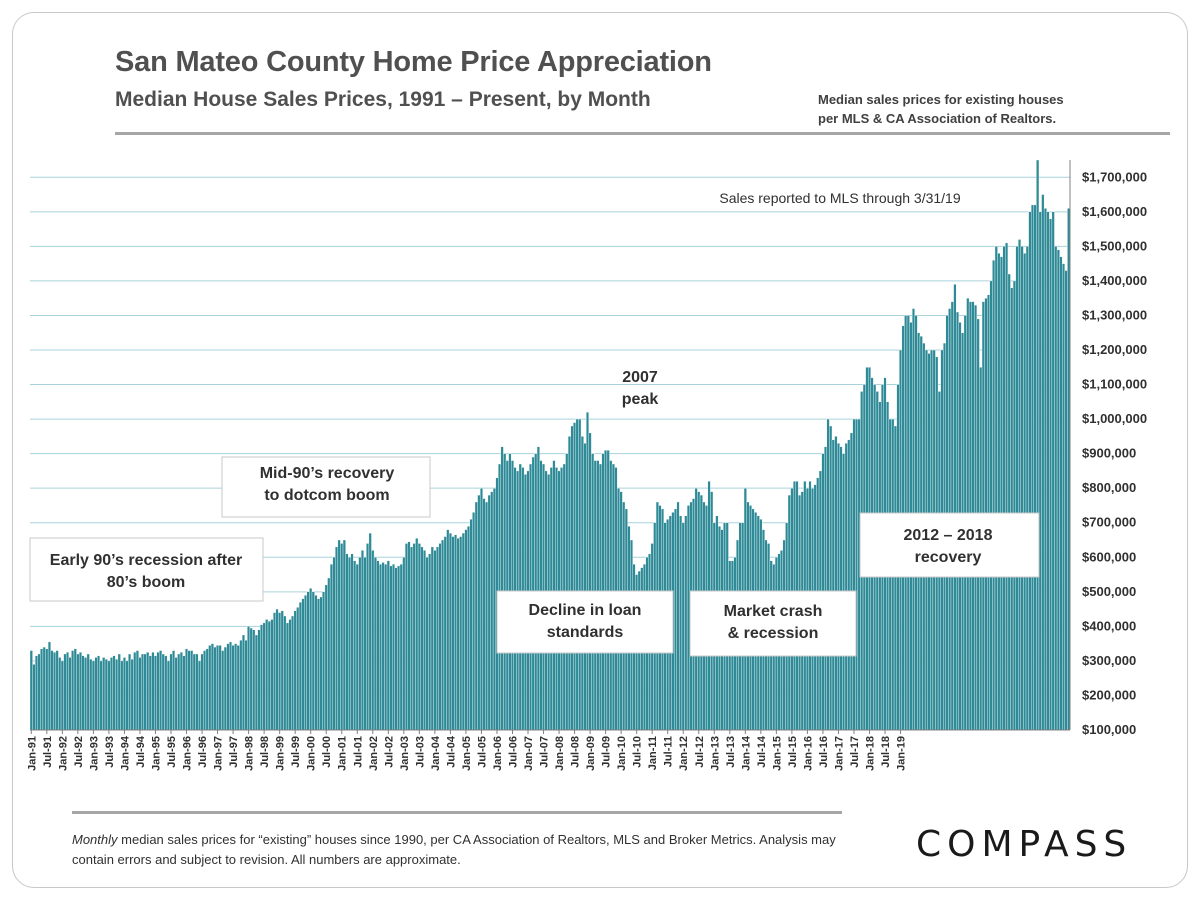  I want to click on y-tick-label: $1,400,000, so click(1114, 280).